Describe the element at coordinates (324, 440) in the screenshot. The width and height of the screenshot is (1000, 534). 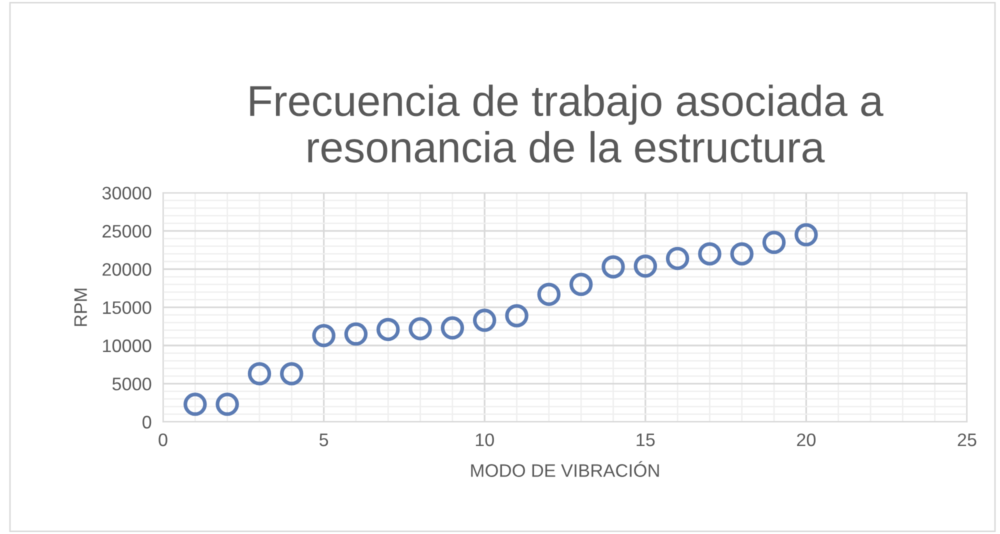
I see `x-tick-label: 5` at that location.